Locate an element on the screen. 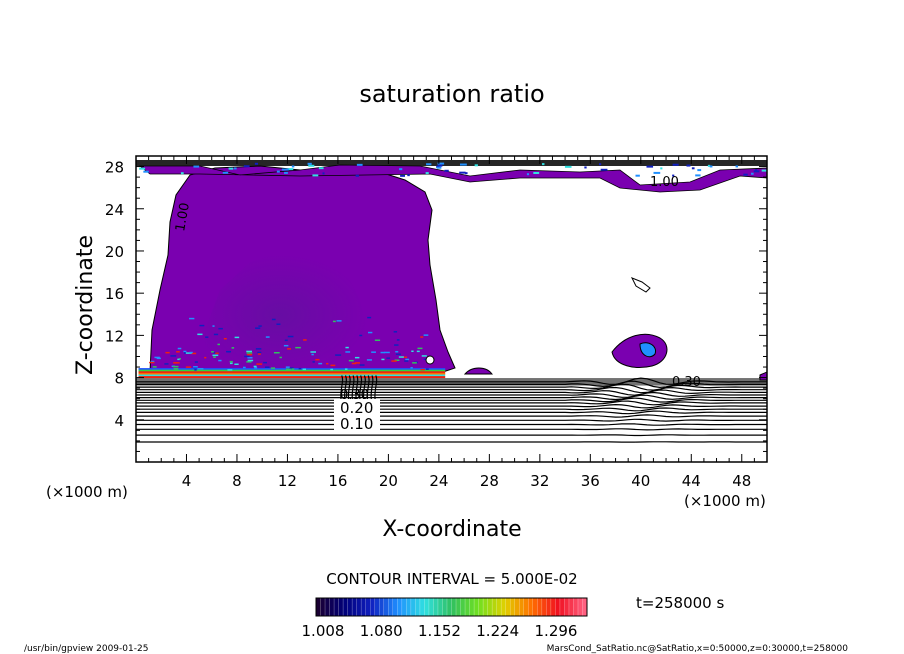 The height and width of the screenshot is (654, 904). x-axis-label: X-coordinate is located at coordinates (451, 529).